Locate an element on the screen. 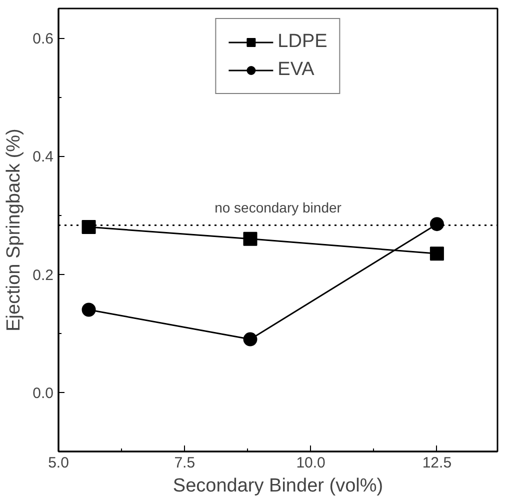 This screenshot has width=507, height=501. y-axis-title: Ejection Springback (%) is located at coordinates (14, 230).